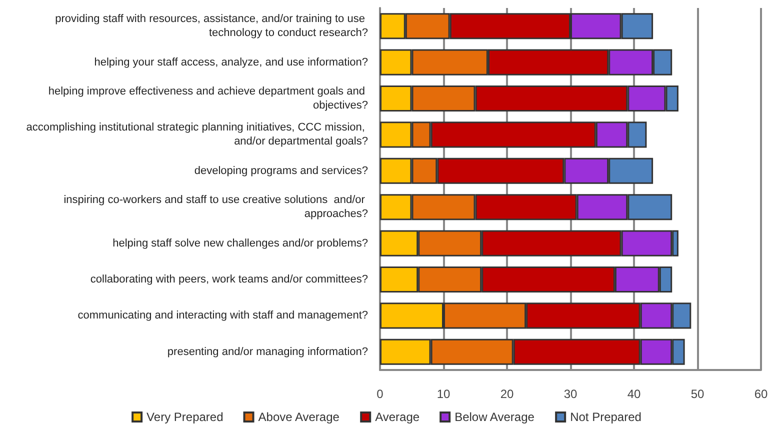 The image size is (773, 428). I want to click on y-tick-label: providing staff with resources, assistance, and/or training to use technology to conduct research?, so click(211, 26).